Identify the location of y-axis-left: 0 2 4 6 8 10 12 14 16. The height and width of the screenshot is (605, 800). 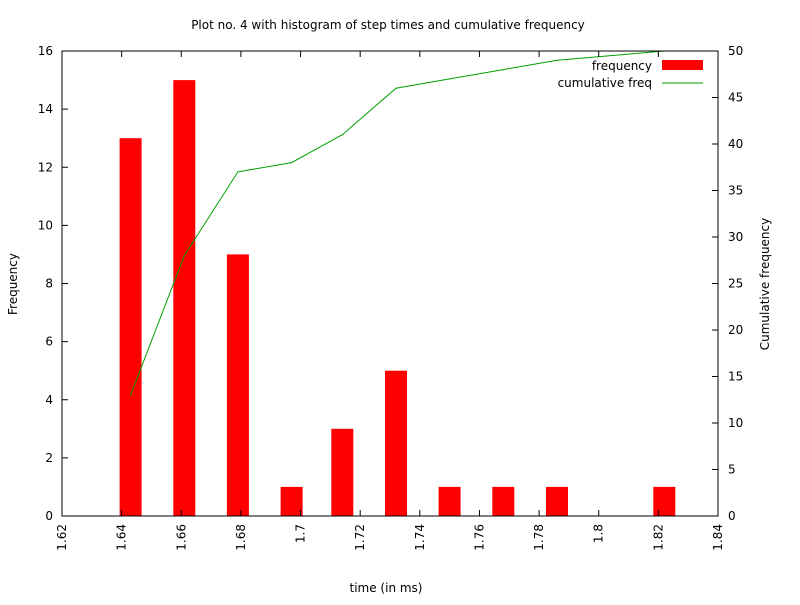
(53, 283).